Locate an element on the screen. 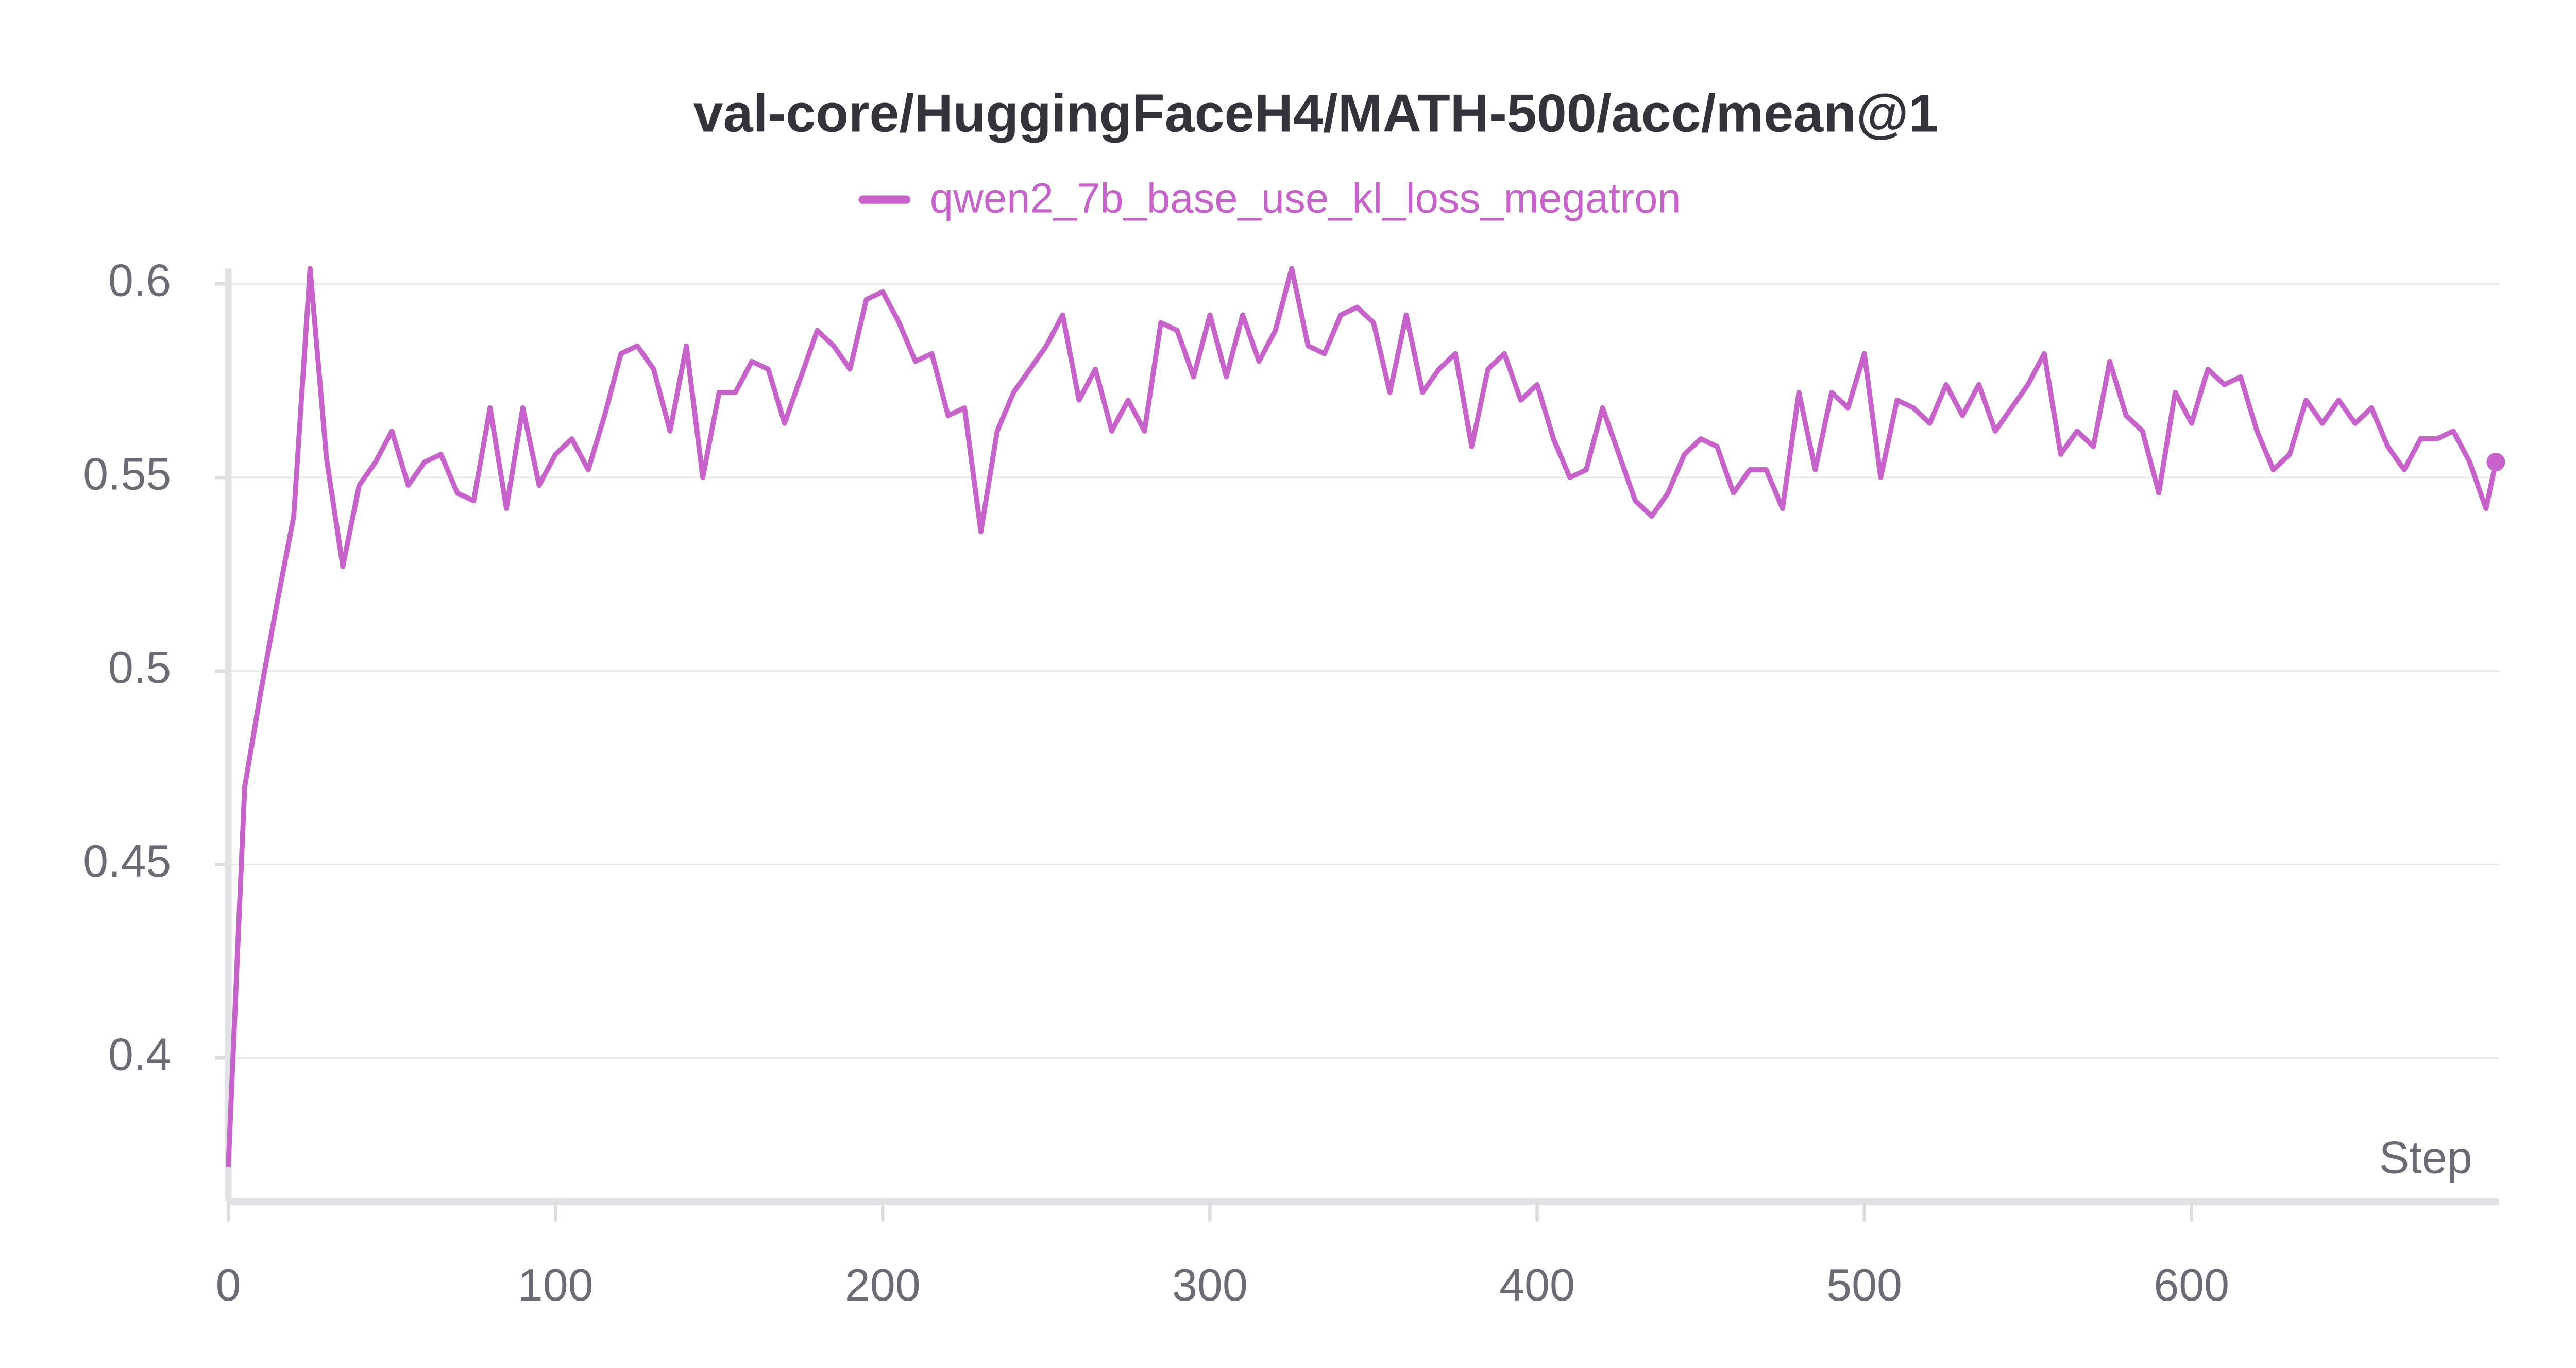  y-tick-label: 0.5 is located at coordinates (139, 667).